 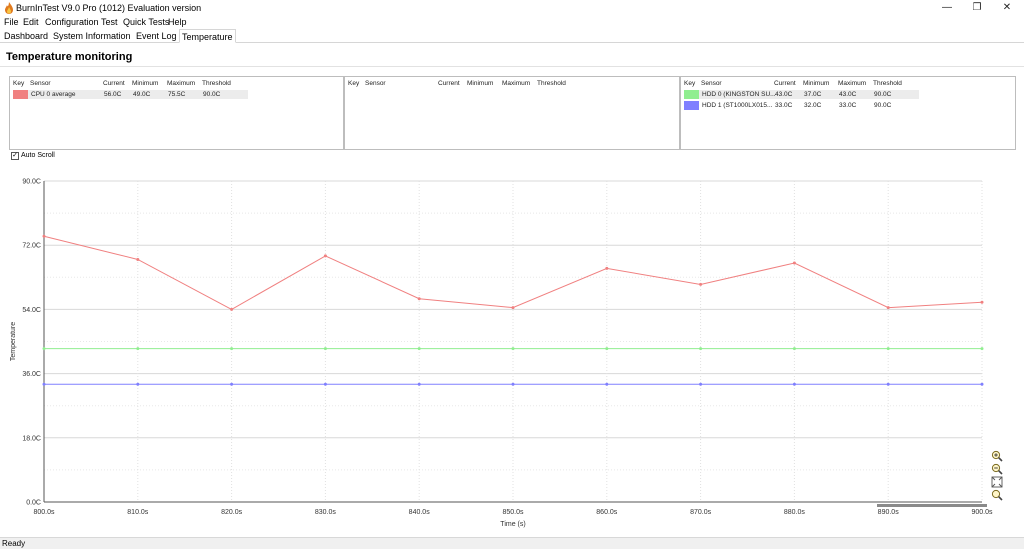 I want to click on status-text: Ready, so click(x=14, y=543).